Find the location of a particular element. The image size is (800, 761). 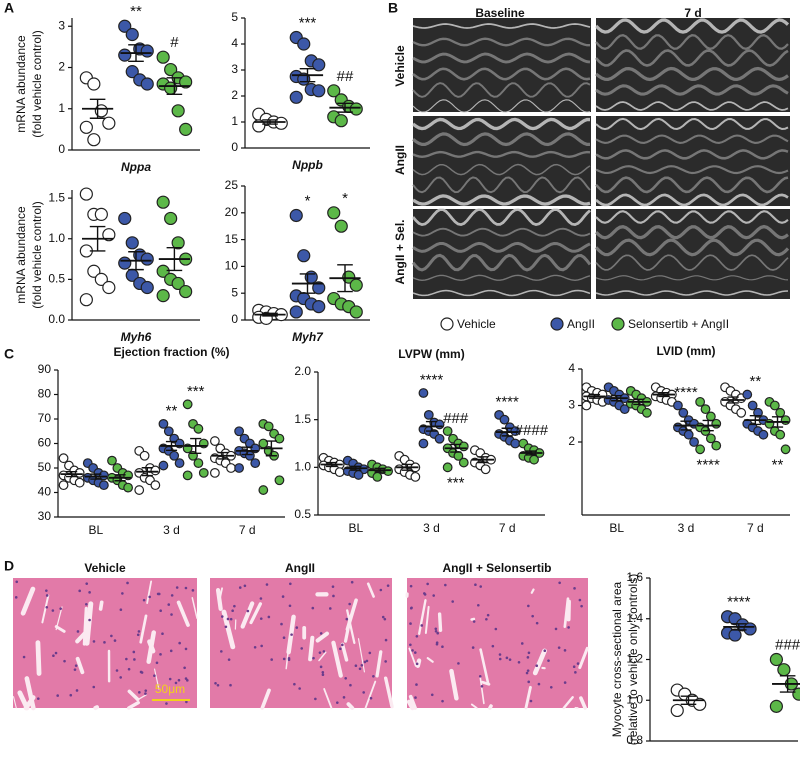

y-tick-label: 1 is located at coordinates (61, 108).